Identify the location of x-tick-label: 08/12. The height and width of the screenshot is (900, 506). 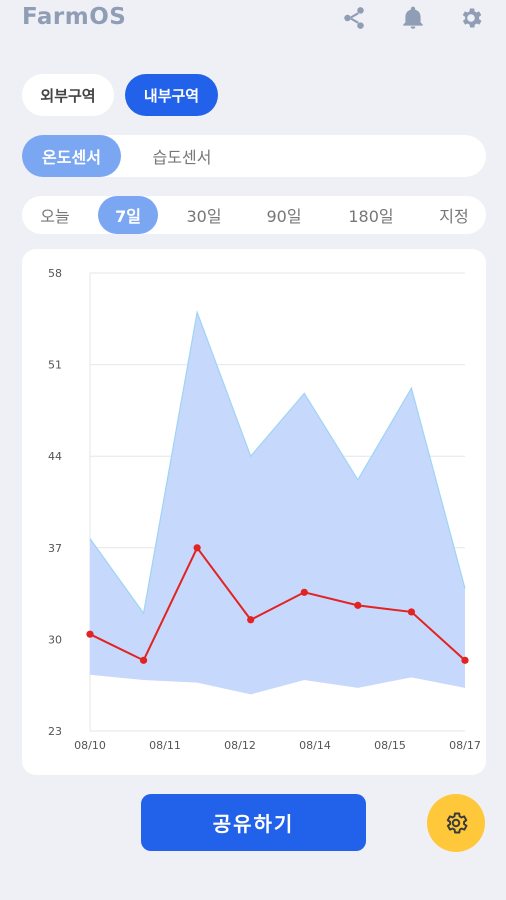
(240, 745).